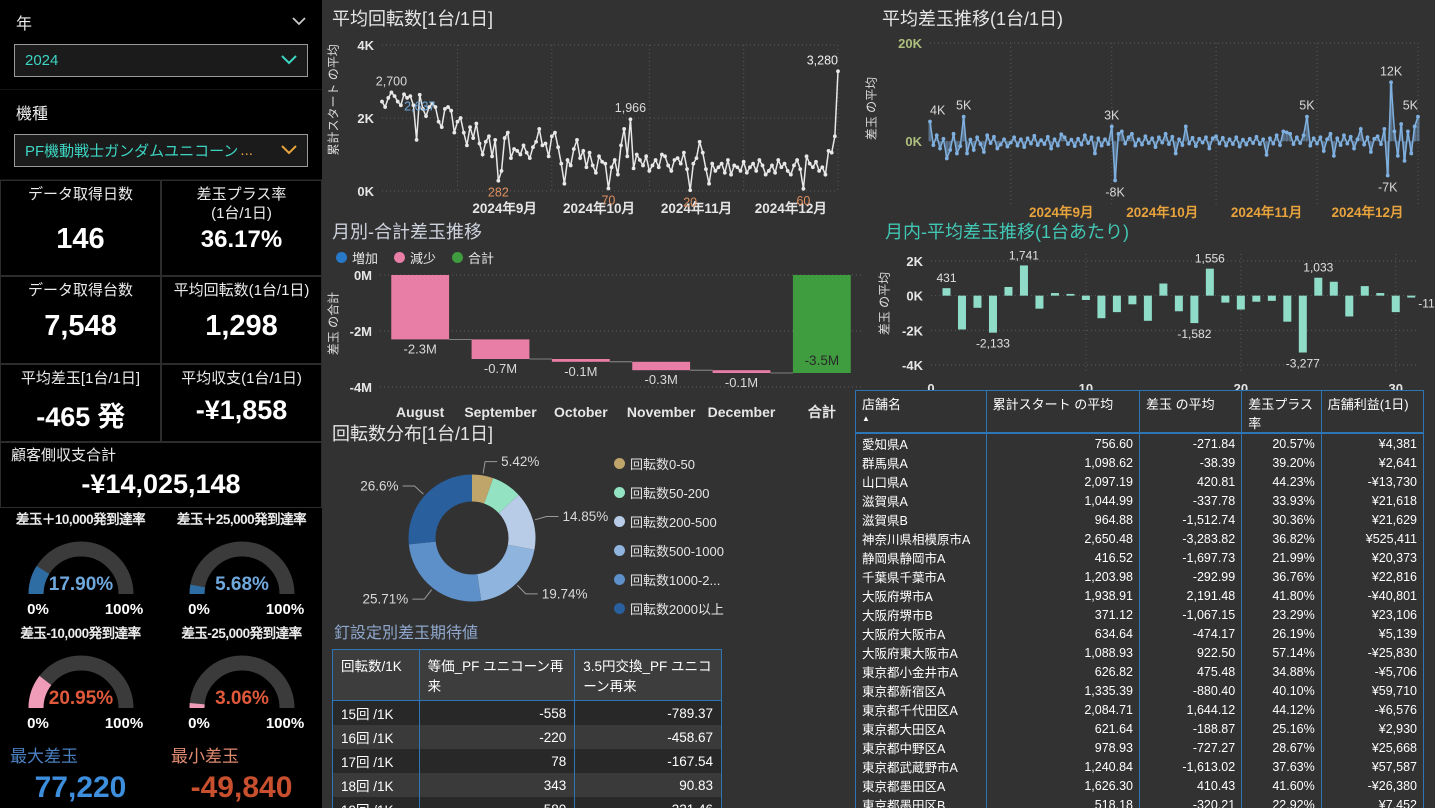 Image resolution: width=1435 pixels, height=808 pixels. What do you see at coordinates (1139, 728) in the screenshot?
I see `store-row: 東京都大田区A 621.64 -188.87 25.16% ¥2,930` at bounding box center [1139, 728].